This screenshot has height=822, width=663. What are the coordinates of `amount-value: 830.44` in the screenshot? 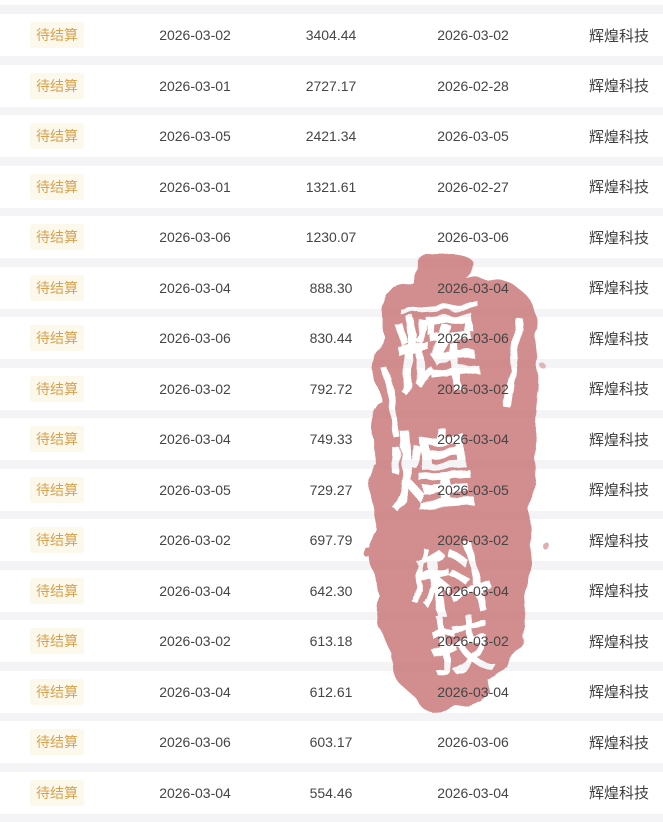 It's located at (331, 338).